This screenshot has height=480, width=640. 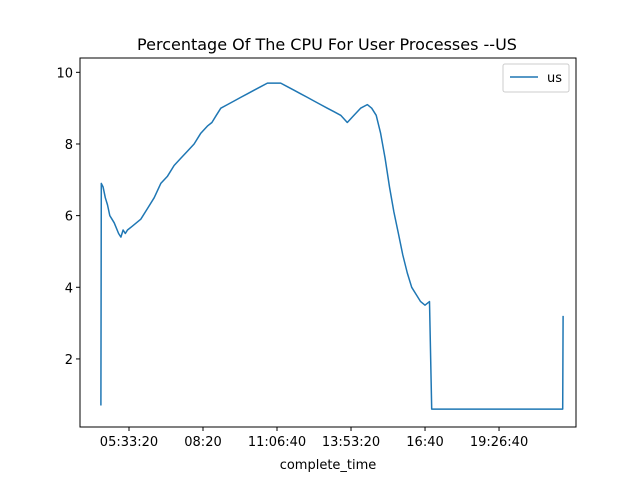 I want to click on x-tick-label: 08:20, so click(x=202, y=442).